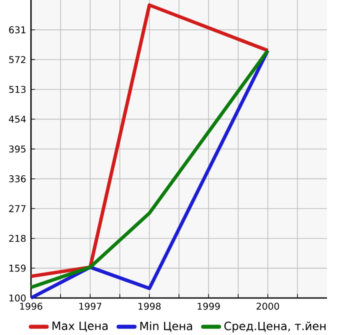  I want to click on y-tick-label: 218, so click(17, 238).